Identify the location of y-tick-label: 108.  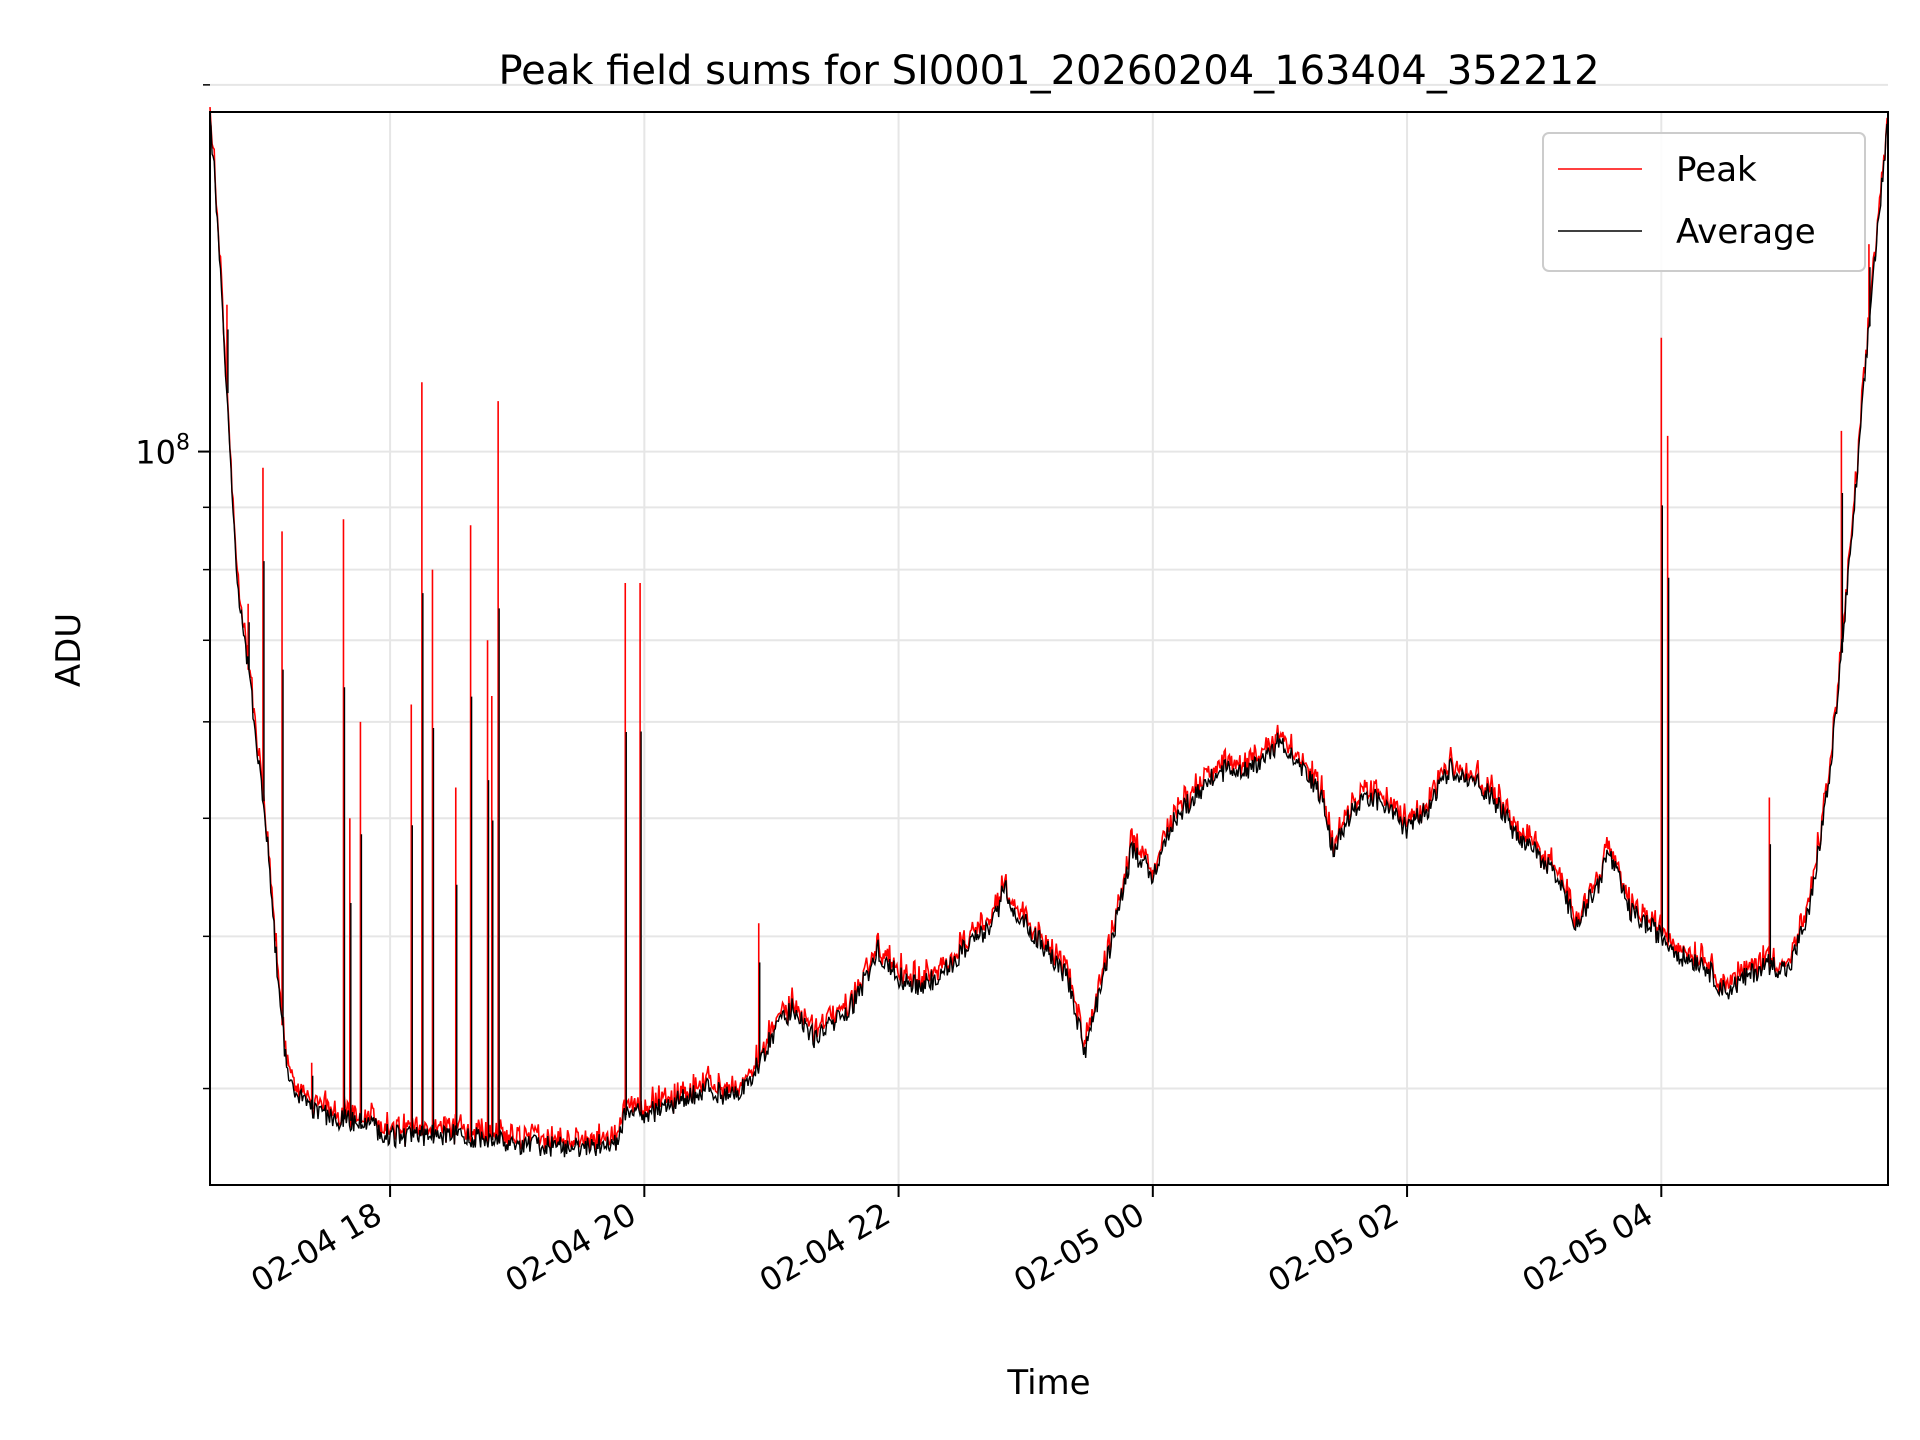
(162, 451).